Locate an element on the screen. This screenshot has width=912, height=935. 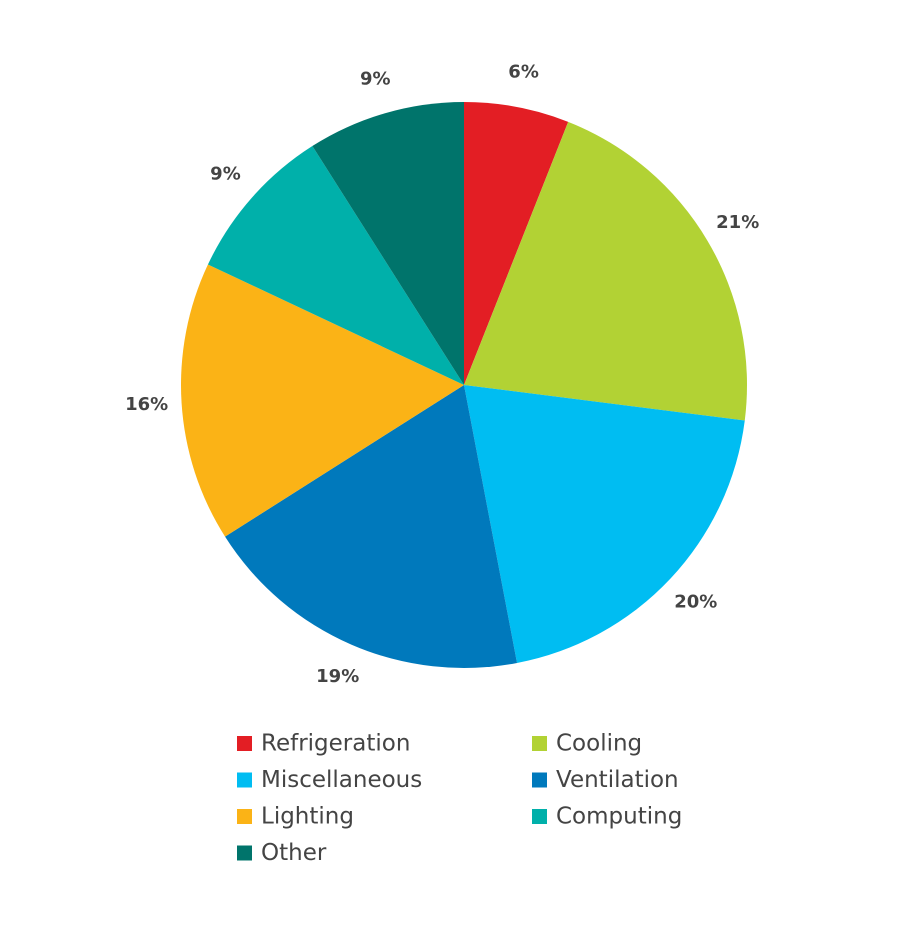
legend-label: Other is located at coordinates (294, 853).